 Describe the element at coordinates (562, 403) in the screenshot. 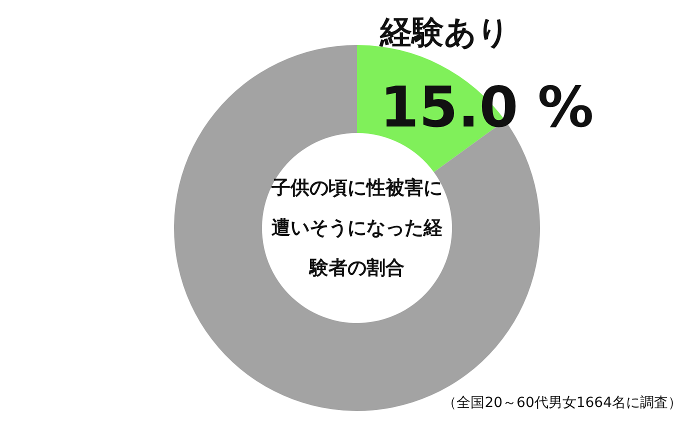

I see `text: （全国20～60代男女1664名に調査）` at that location.